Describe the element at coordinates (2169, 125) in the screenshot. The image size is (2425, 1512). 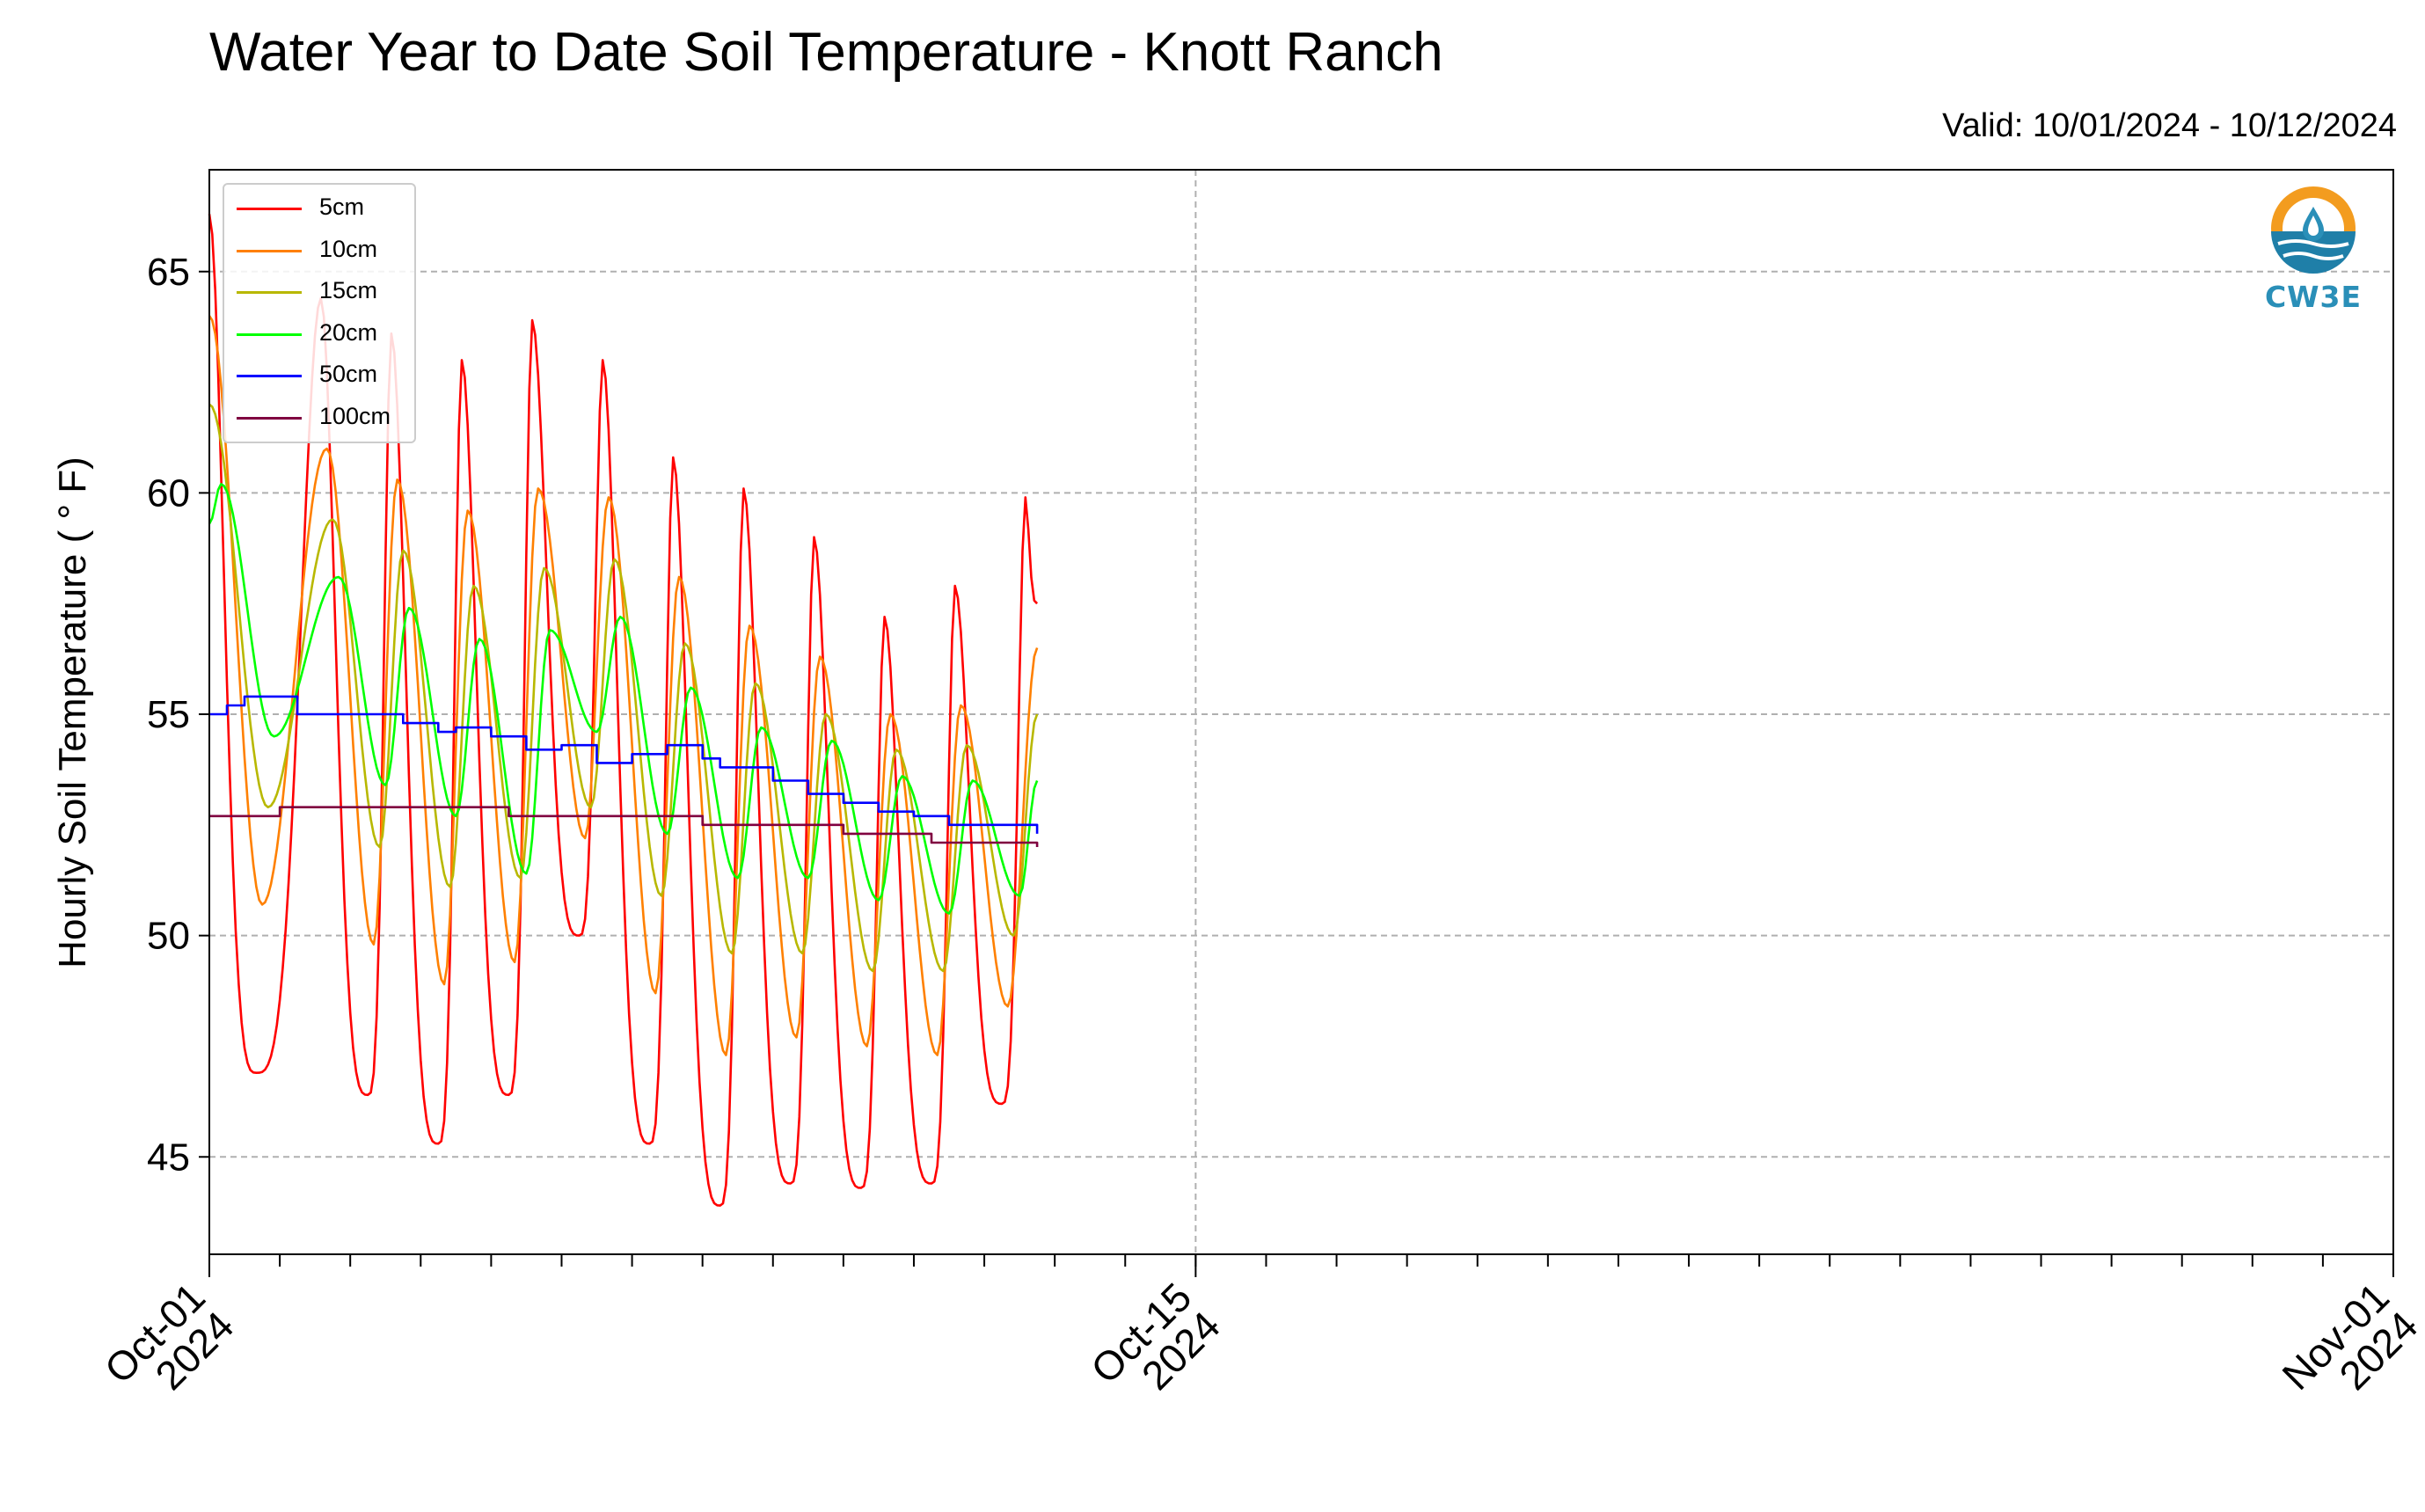
I see `valid-date-range: Valid: 10/01/2024 - 10/12/2024` at that location.